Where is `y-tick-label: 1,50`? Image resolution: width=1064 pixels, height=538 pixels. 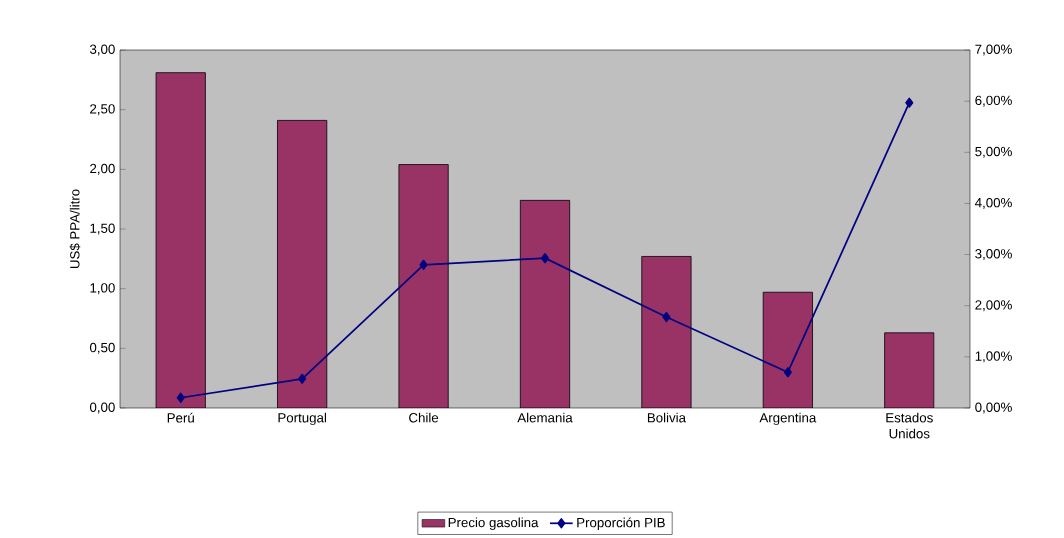 y-tick-label: 1,50 is located at coordinates (102, 229).